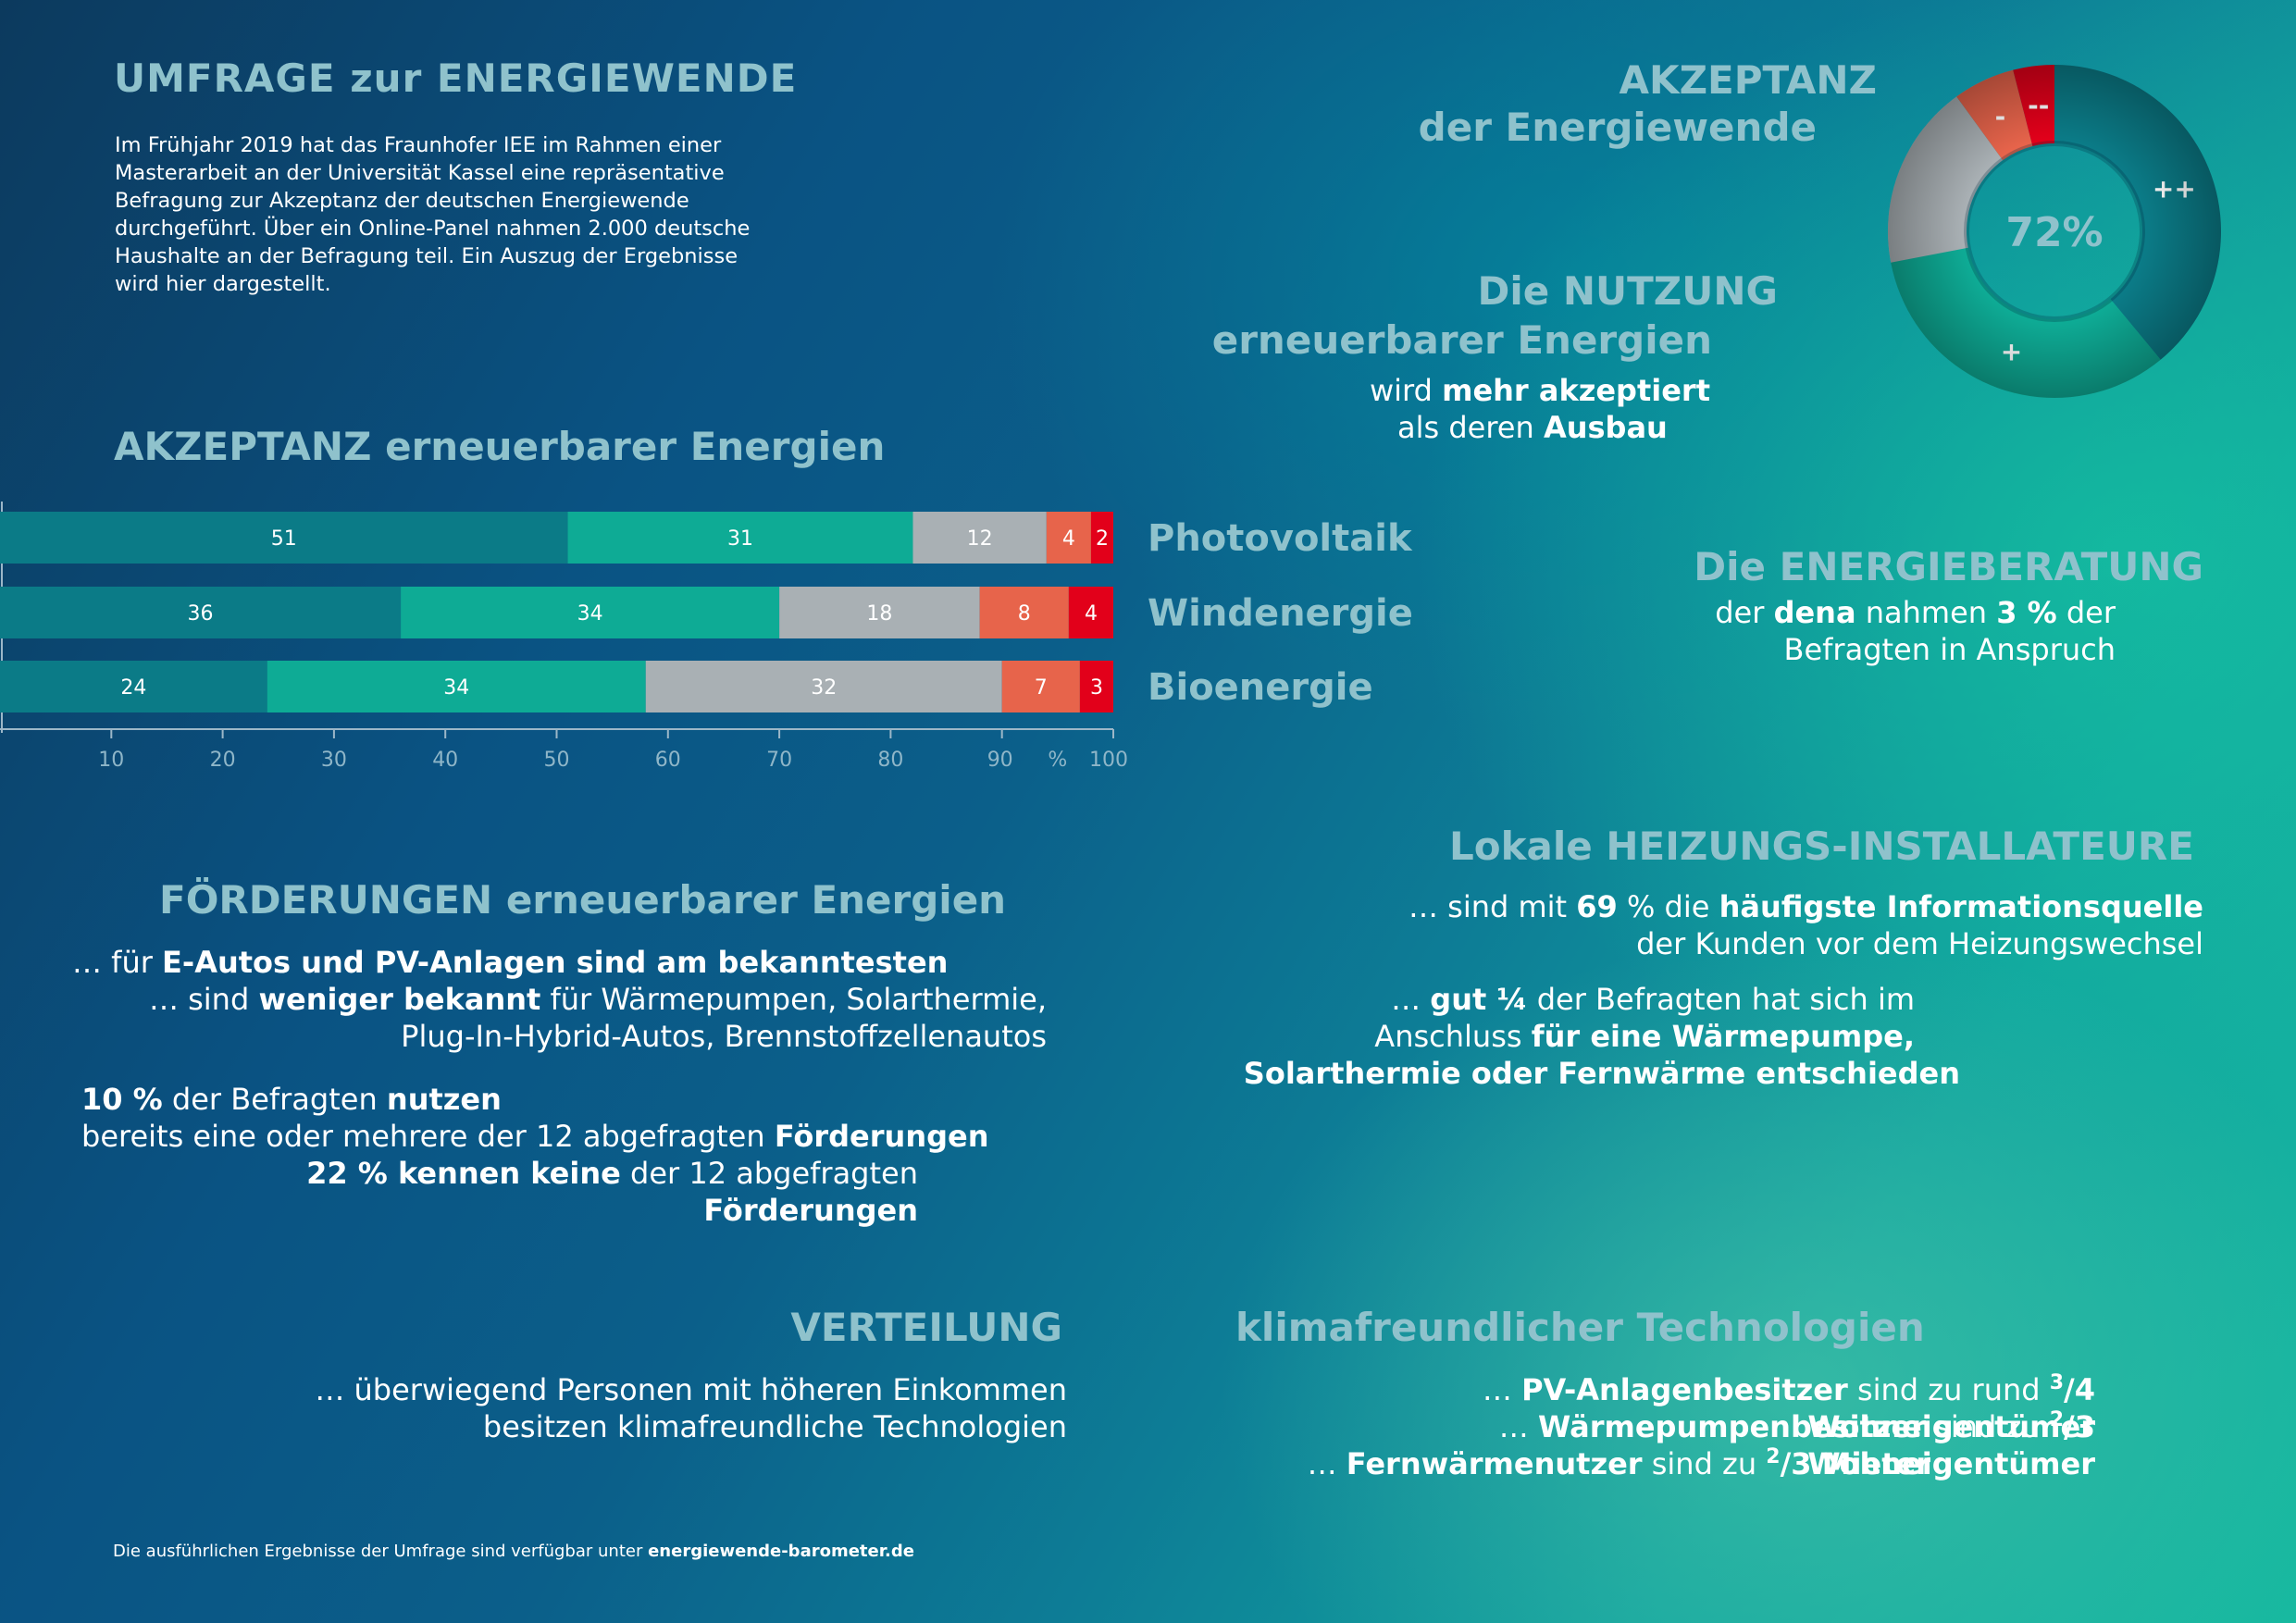 The image size is (2296, 1623). What do you see at coordinates (794, 999) in the screenshot?
I see `text: für Wärmepumpen, Solarthermie,` at bounding box center [794, 999].